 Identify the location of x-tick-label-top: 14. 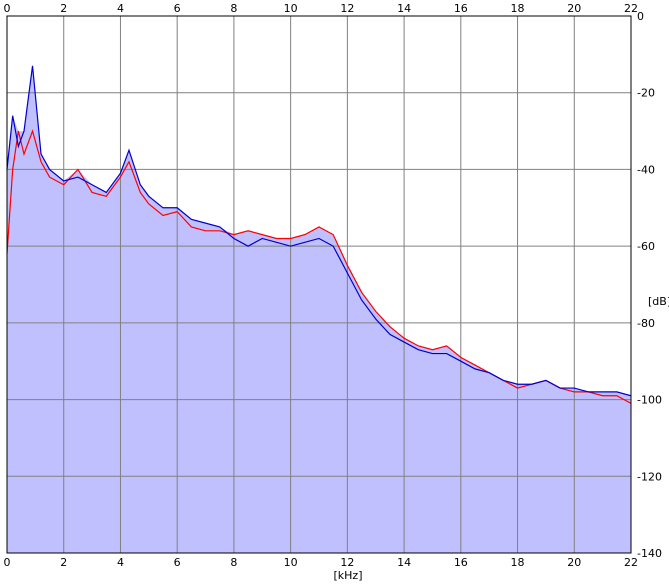
(404, 8).